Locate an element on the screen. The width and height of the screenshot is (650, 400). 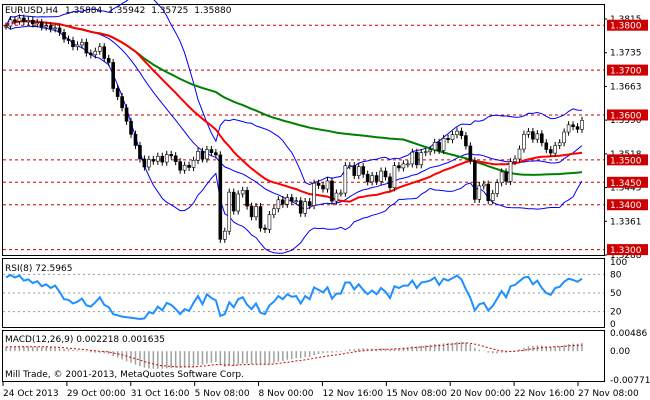
time-tick-label: 5 Nov 08:00 is located at coordinates (222, 394).